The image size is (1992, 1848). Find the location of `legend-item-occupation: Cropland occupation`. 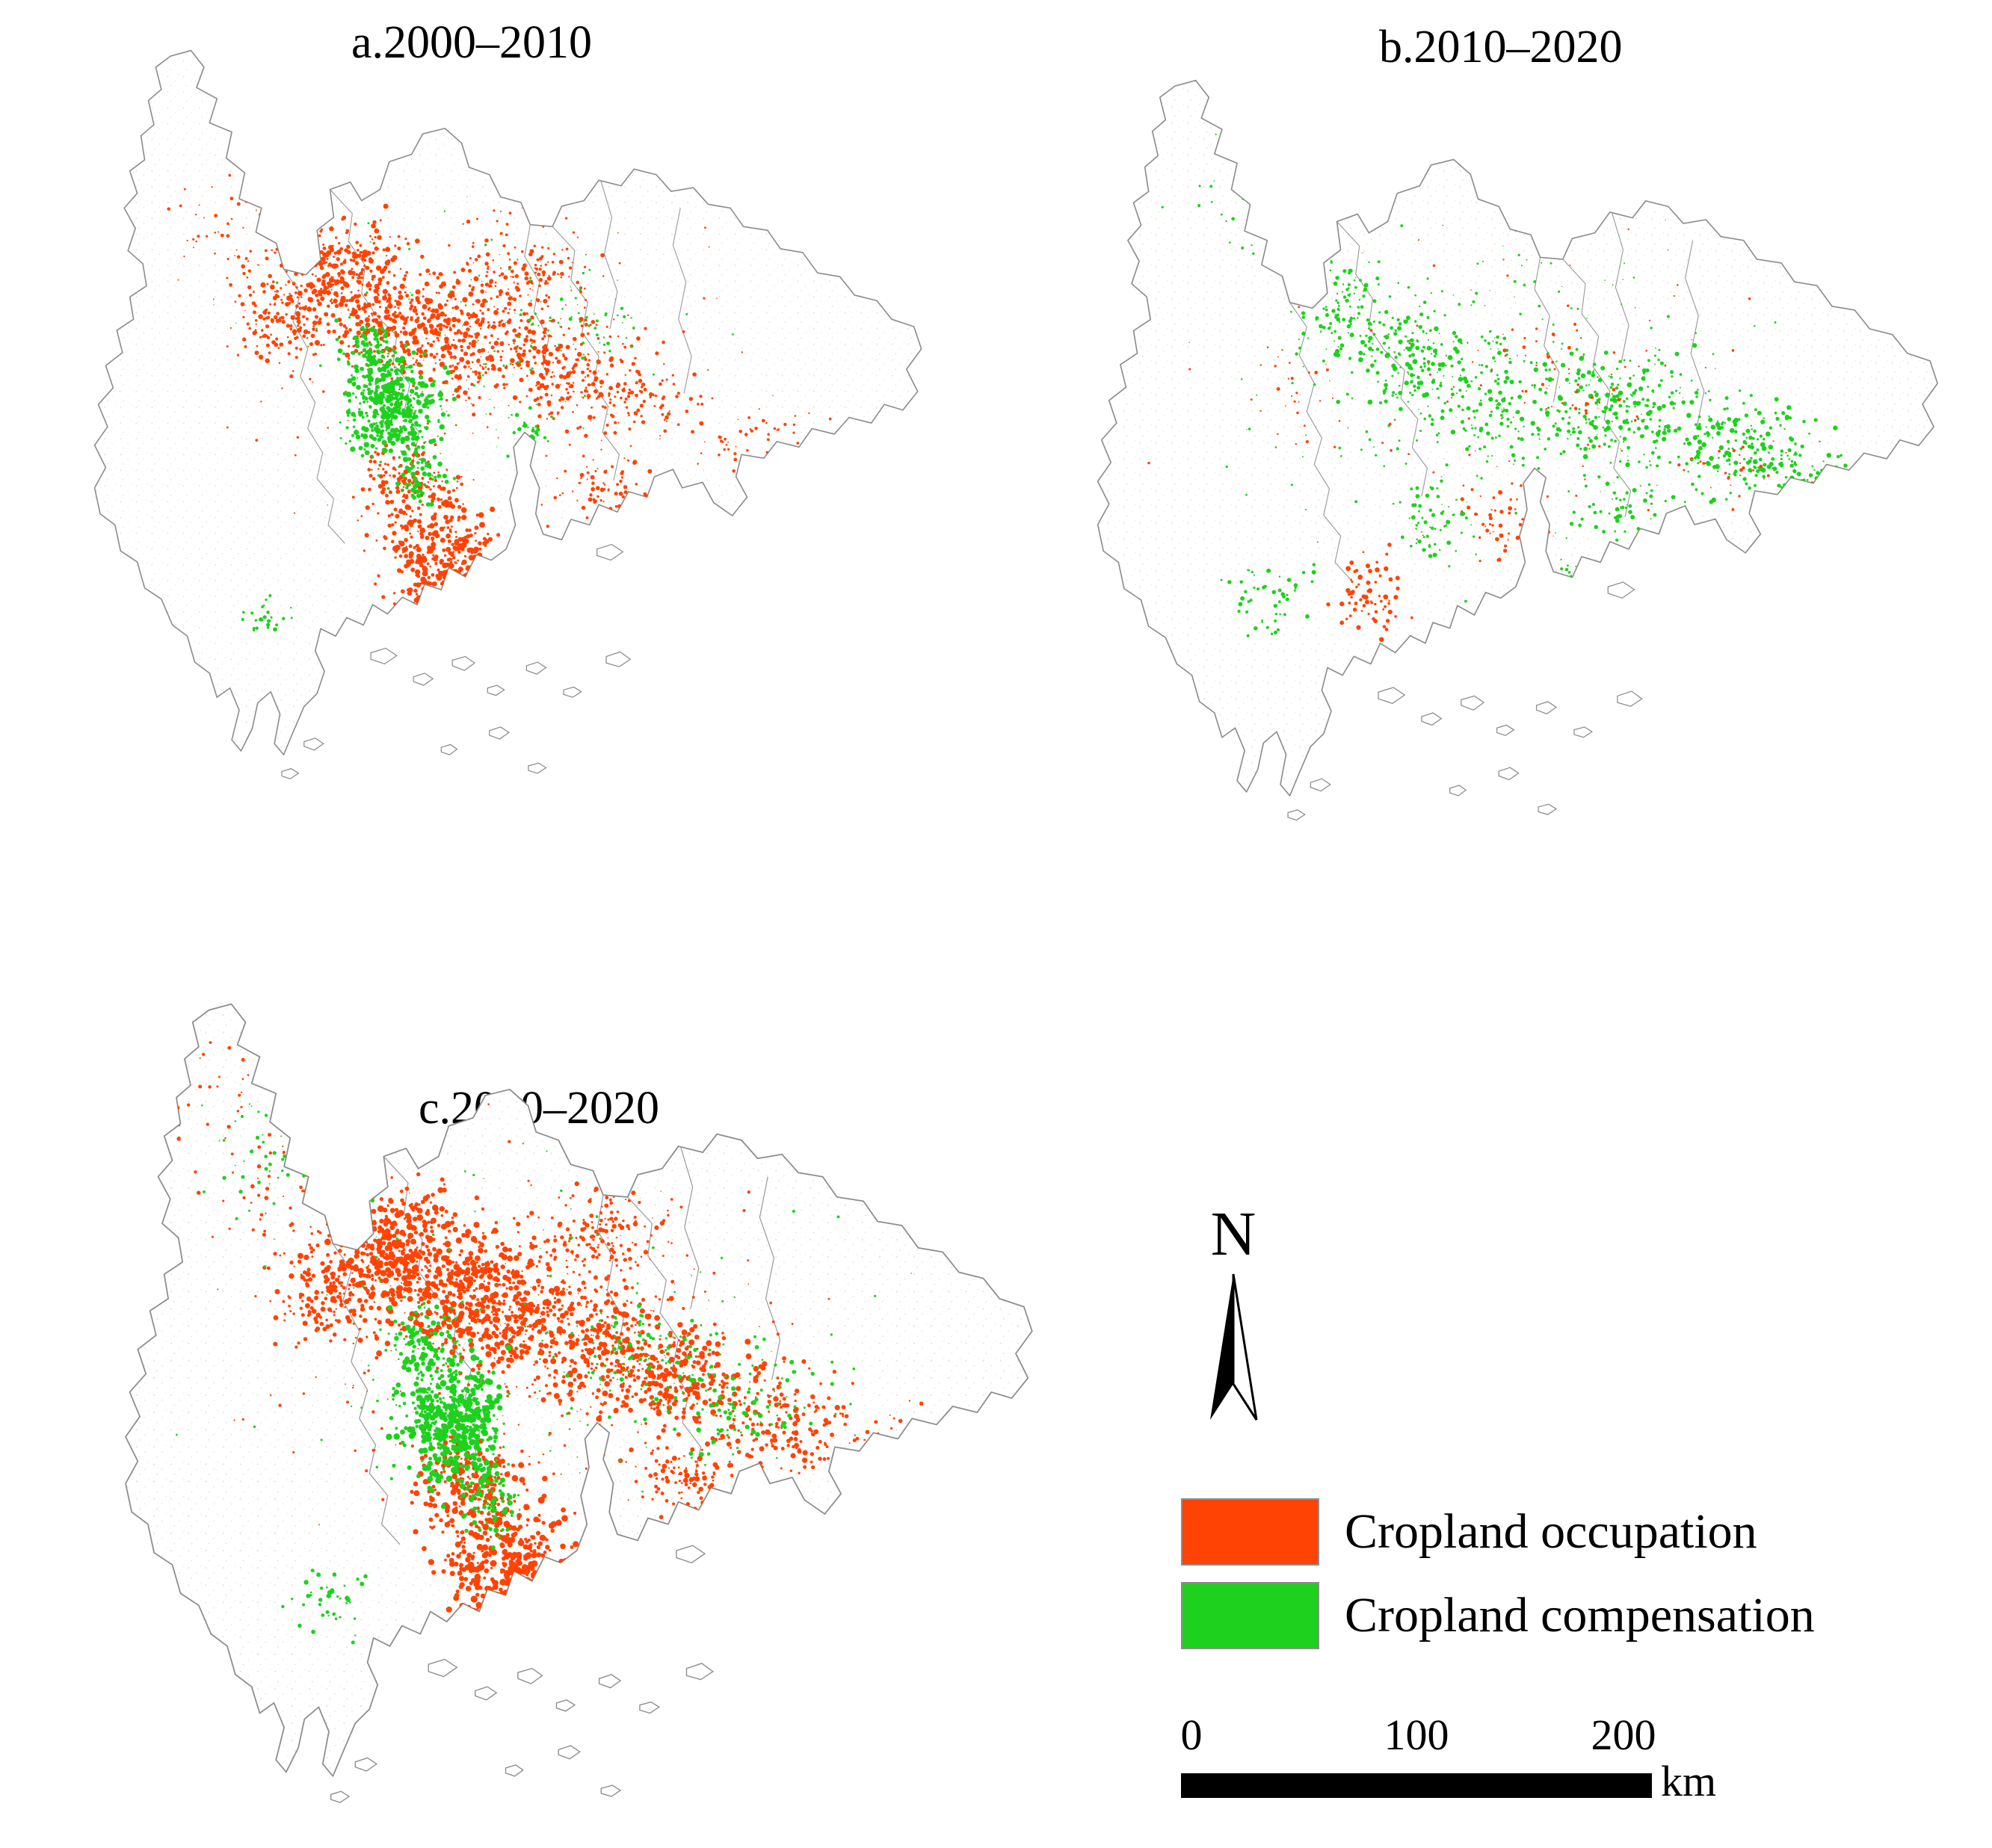

legend-item-occupation: Cropland occupation is located at coordinates (1498, 1532).